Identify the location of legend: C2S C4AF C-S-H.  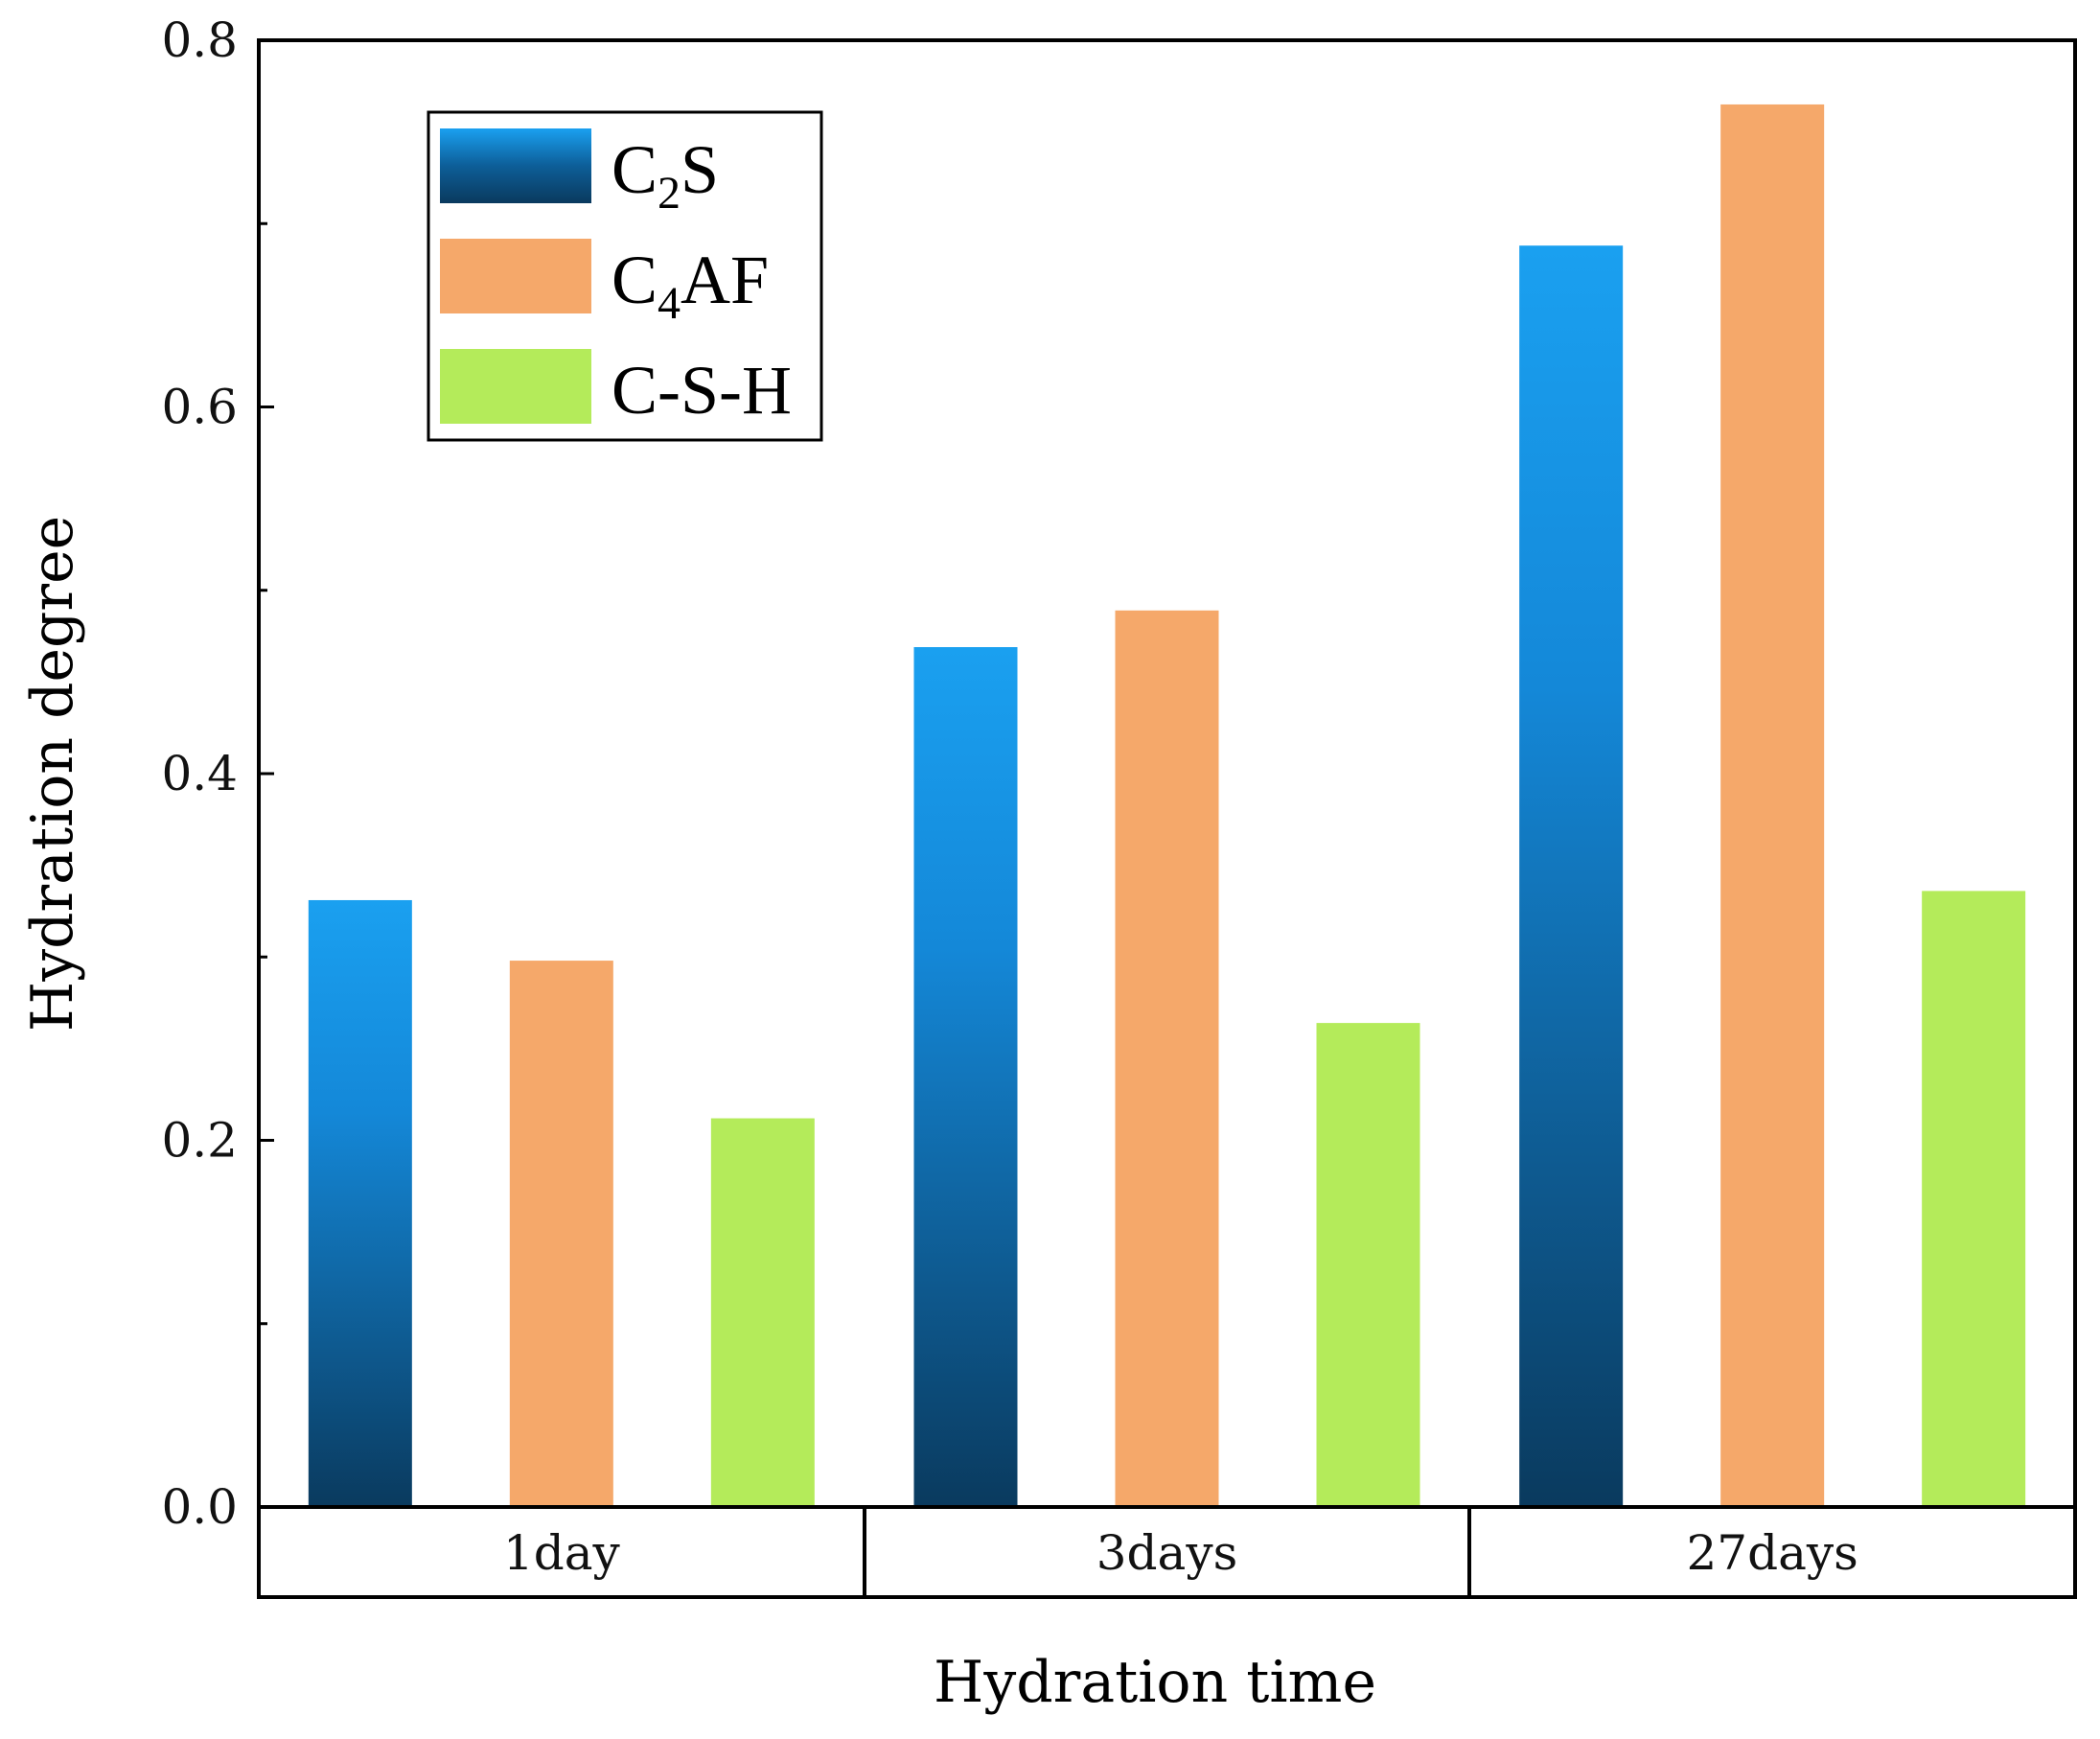
(625, 276).